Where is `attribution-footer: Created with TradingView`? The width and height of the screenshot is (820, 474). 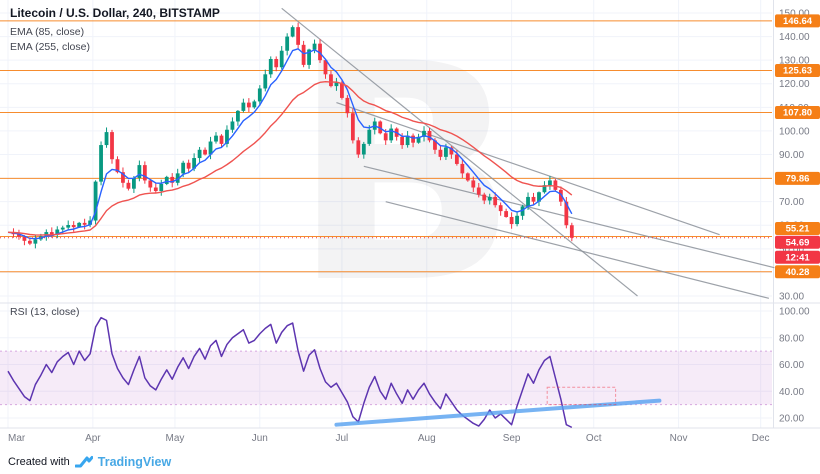
attribution-footer: Created with TradingView is located at coordinates (89, 462).